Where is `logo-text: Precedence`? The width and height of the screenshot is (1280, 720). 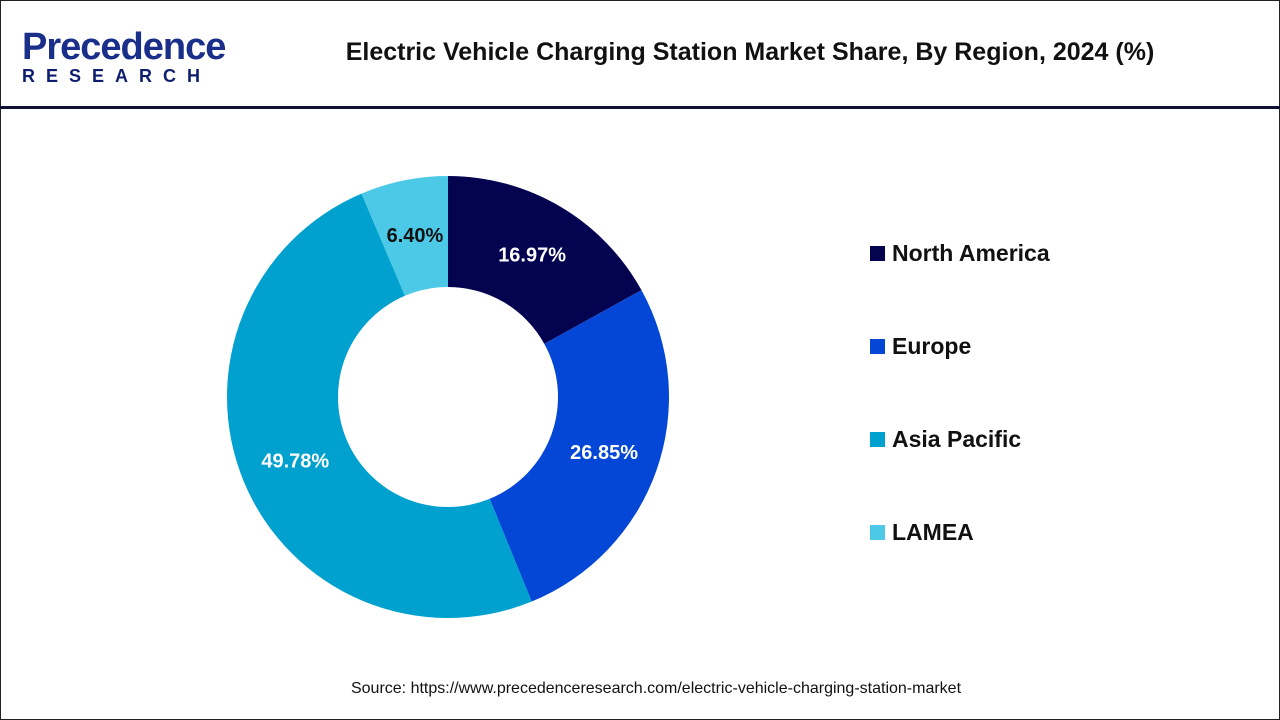 logo-text: Precedence is located at coordinates (124, 47).